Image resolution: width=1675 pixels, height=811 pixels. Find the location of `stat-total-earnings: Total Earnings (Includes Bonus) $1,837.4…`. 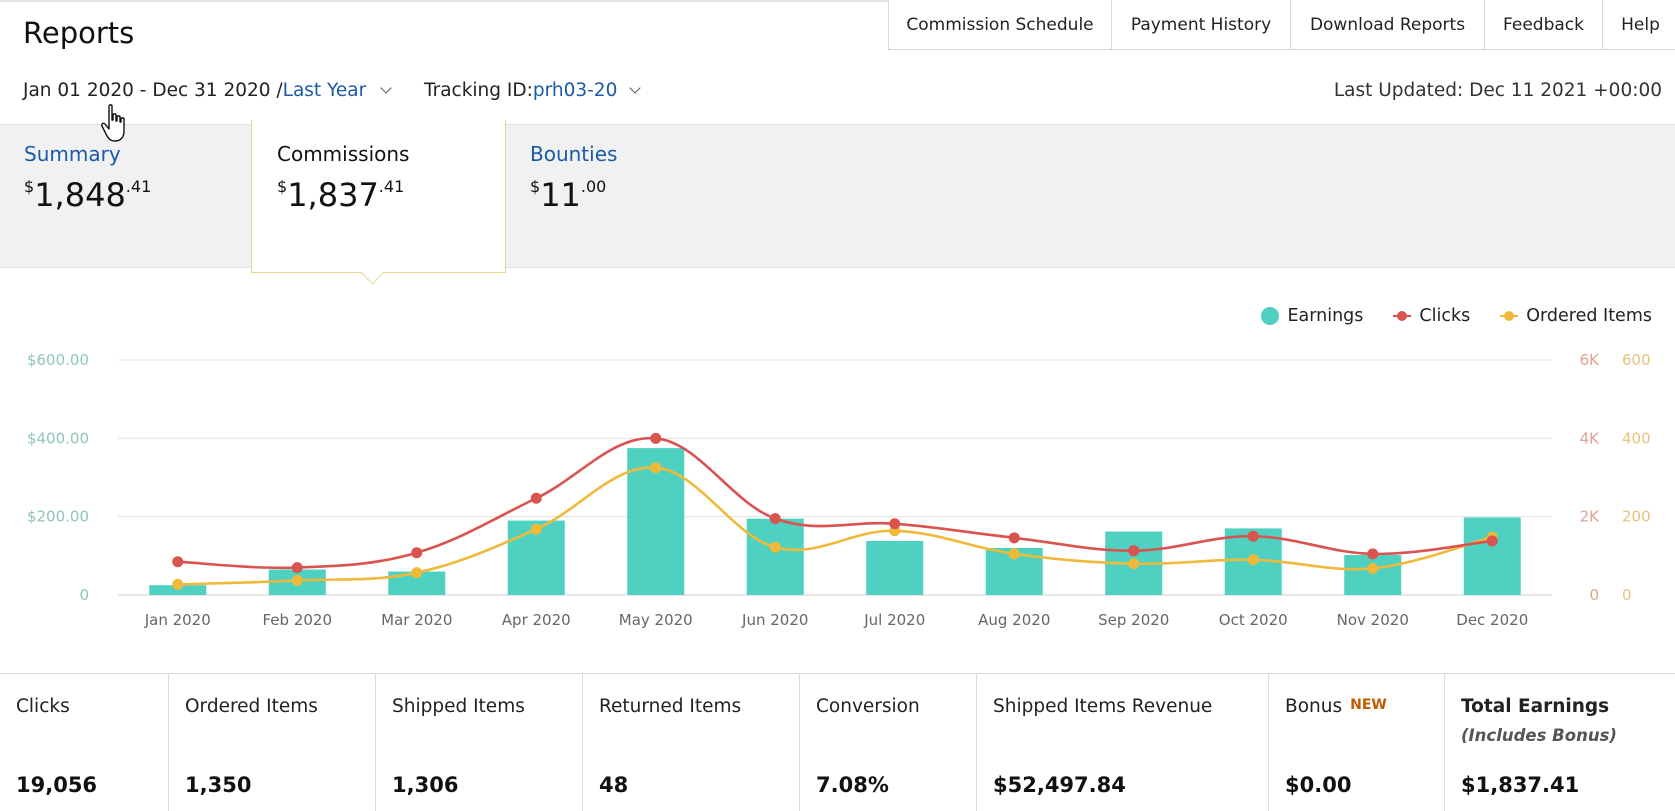

stat-total-earnings: Total Earnings (Includes Bonus) $1,837.4… is located at coordinates (1559, 742).